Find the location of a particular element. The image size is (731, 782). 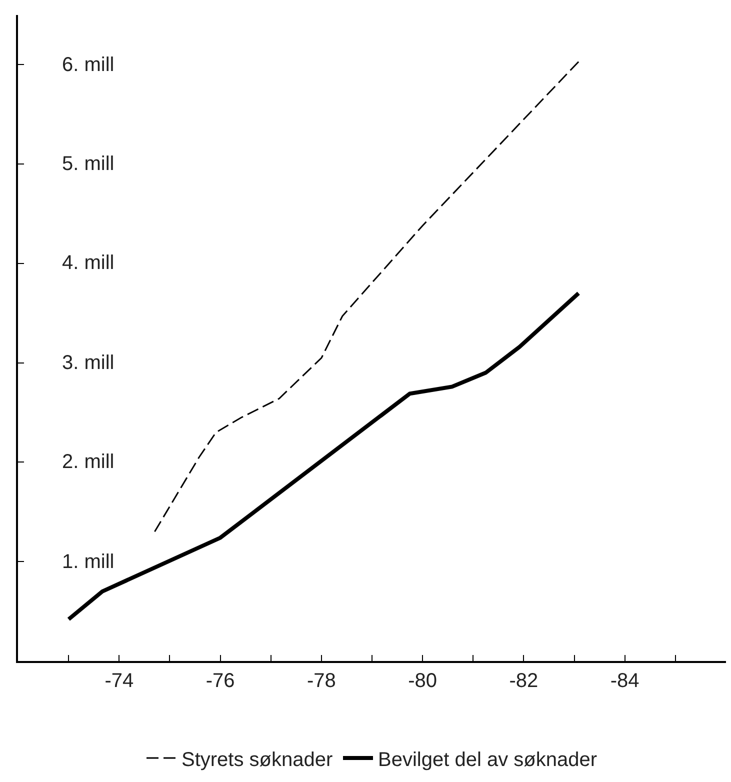

x-tick-label: -76 is located at coordinates (220, 681).